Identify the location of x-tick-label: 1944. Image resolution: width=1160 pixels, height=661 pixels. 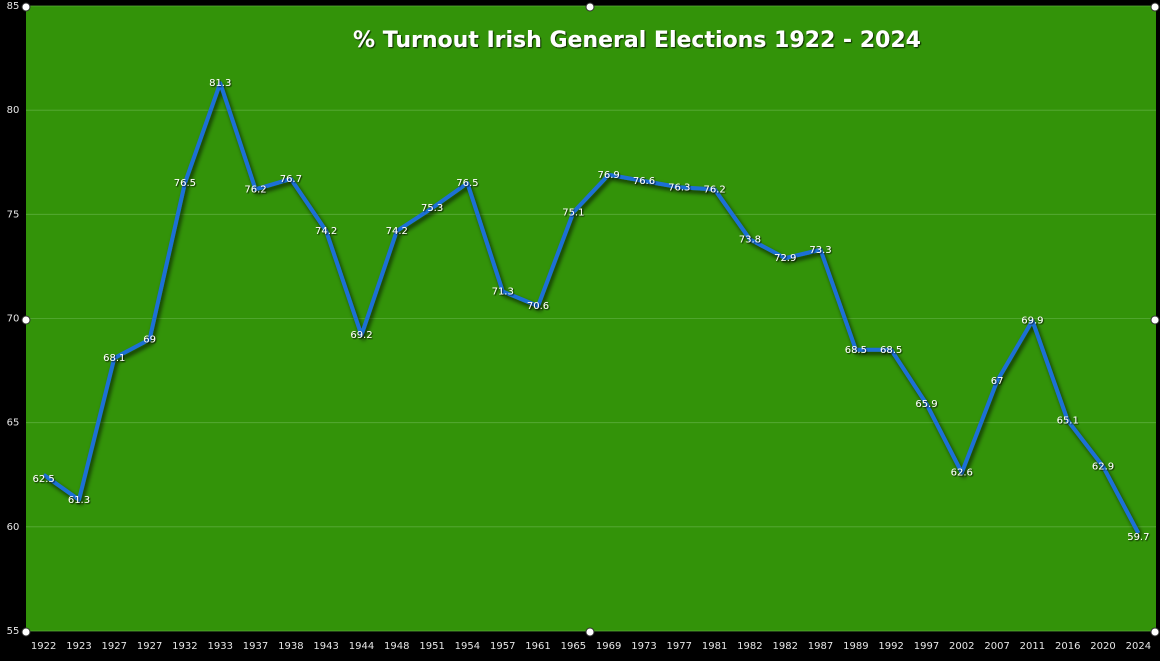
(361, 646).